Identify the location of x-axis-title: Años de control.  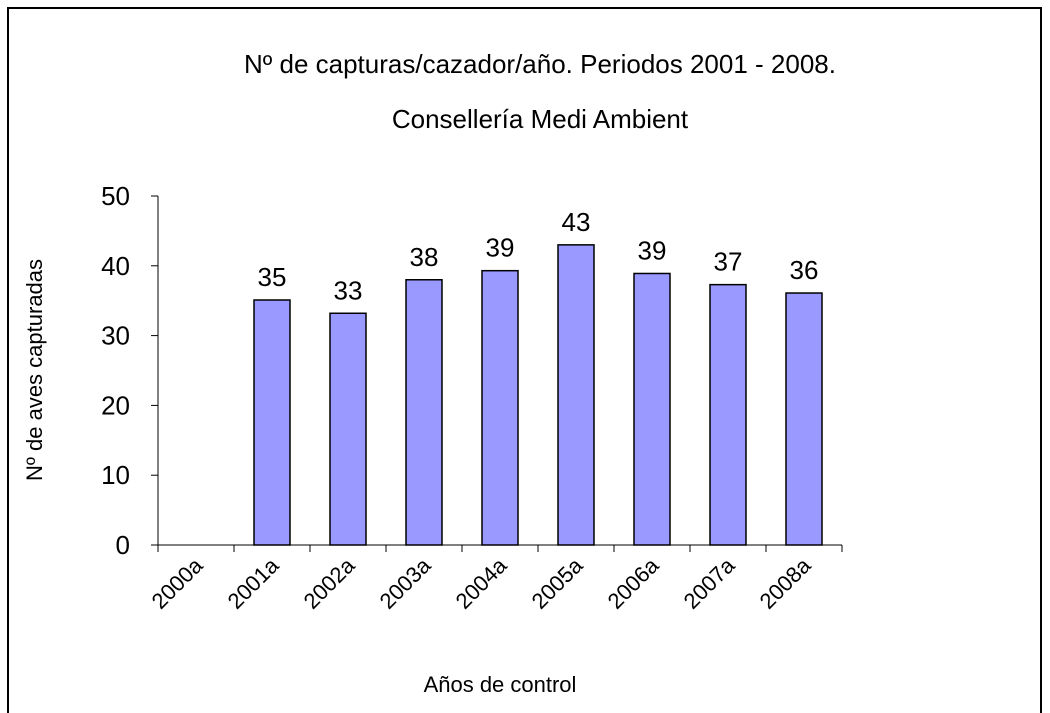
(500, 684).